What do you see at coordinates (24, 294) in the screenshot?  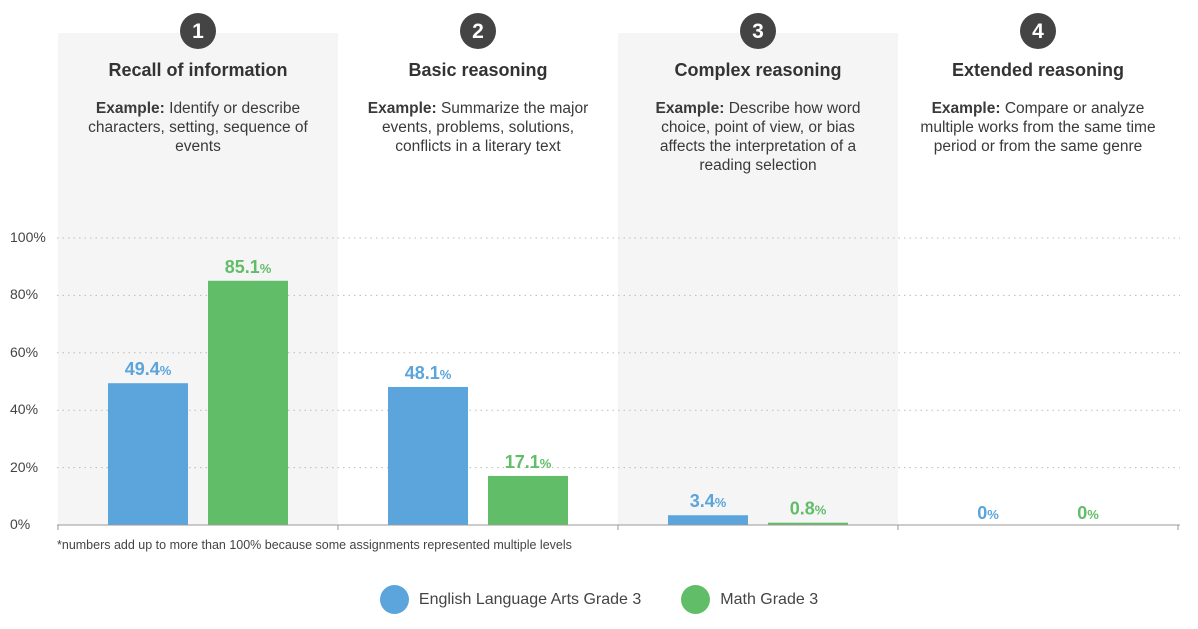 I see `y-tick-label: 80%` at bounding box center [24, 294].